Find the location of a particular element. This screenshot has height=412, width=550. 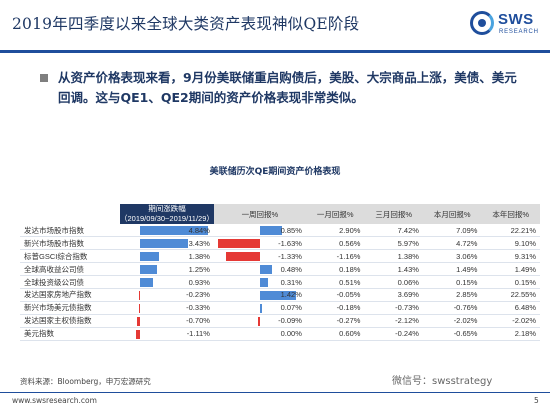

week-value: 1.42% is located at coordinates (291, 295).